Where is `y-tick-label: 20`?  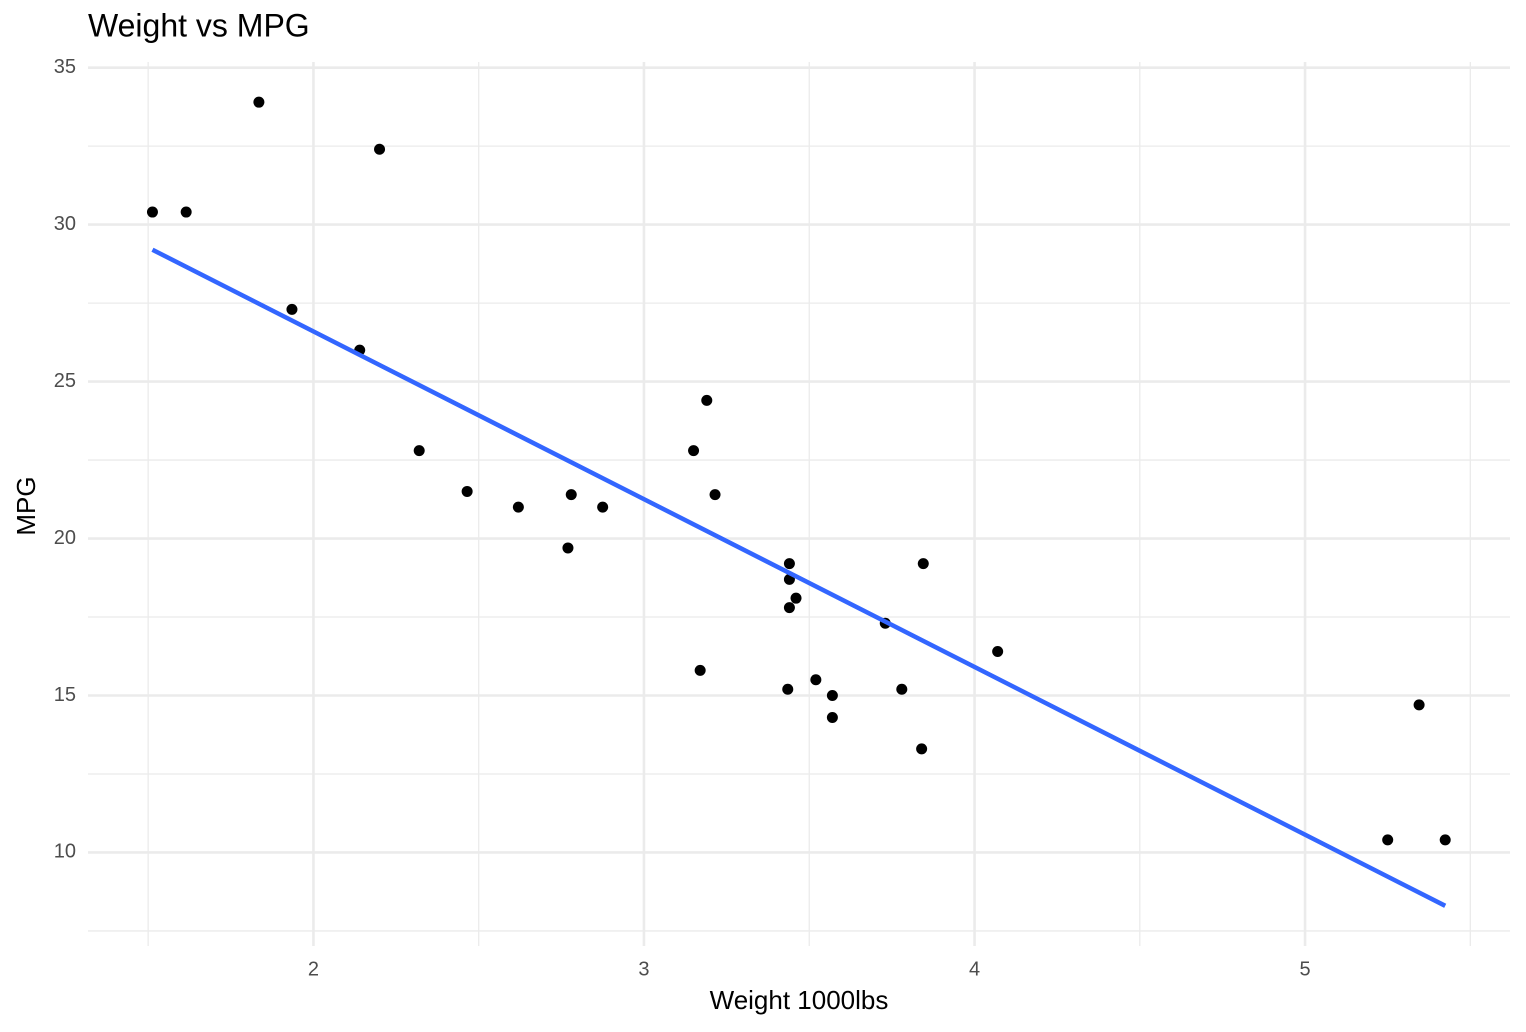
y-tick-label: 20 is located at coordinates (65, 538).